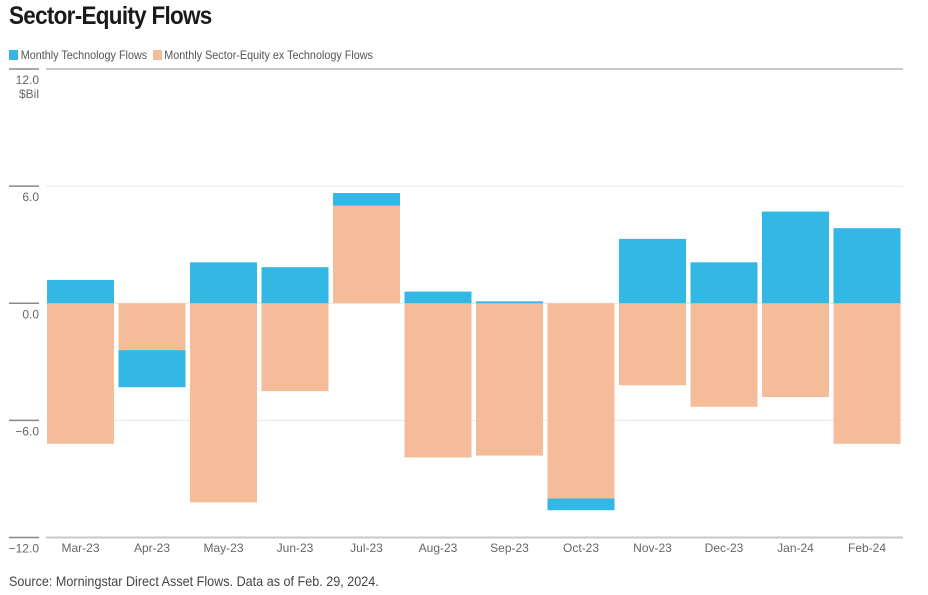 The height and width of the screenshot is (595, 928). What do you see at coordinates (867, 548) in the screenshot?
I see `xtick-label: Feb-24` at bounding box center [867, 548].